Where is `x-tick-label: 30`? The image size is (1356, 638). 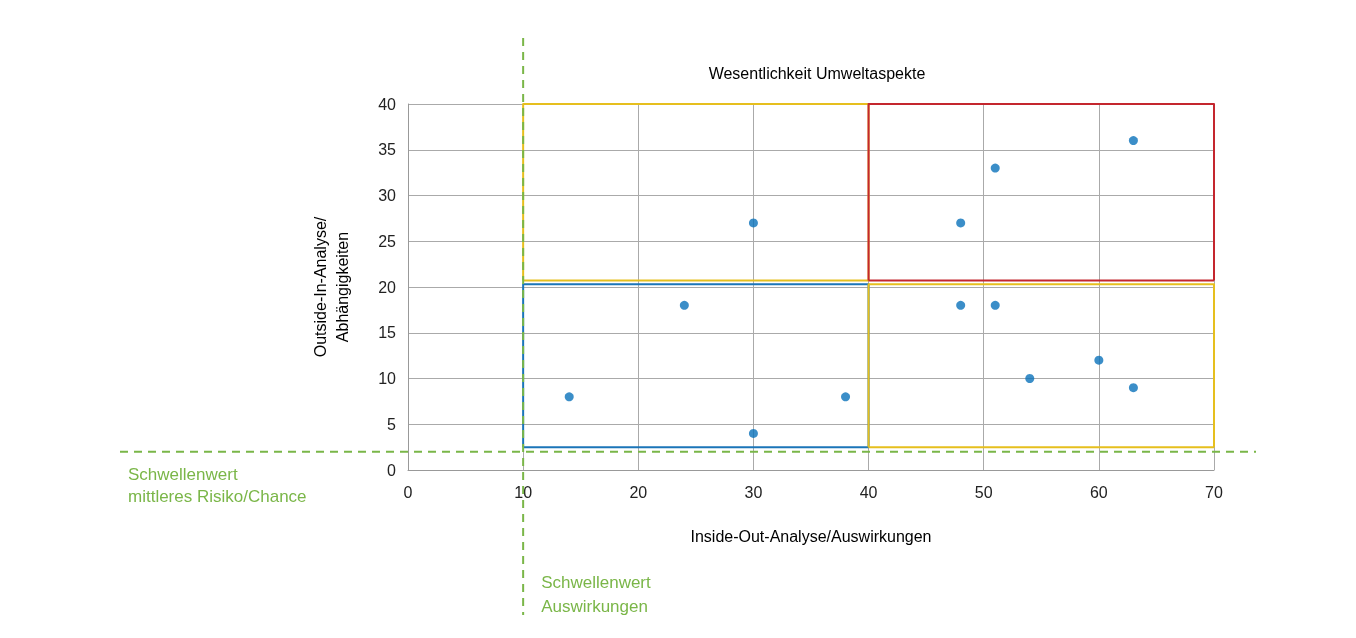
x-tick-label: 30 is located at coordinates (753, 492).